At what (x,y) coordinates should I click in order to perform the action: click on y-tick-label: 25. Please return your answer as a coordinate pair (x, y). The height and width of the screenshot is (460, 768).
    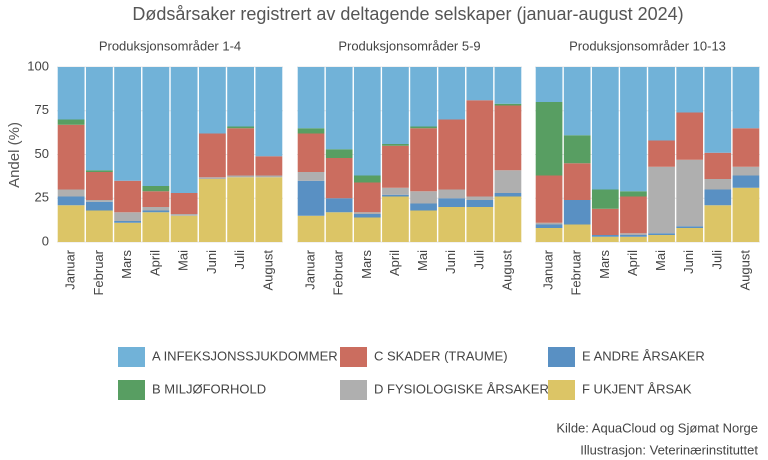
    Looking at the image, I should click on (42, 197).